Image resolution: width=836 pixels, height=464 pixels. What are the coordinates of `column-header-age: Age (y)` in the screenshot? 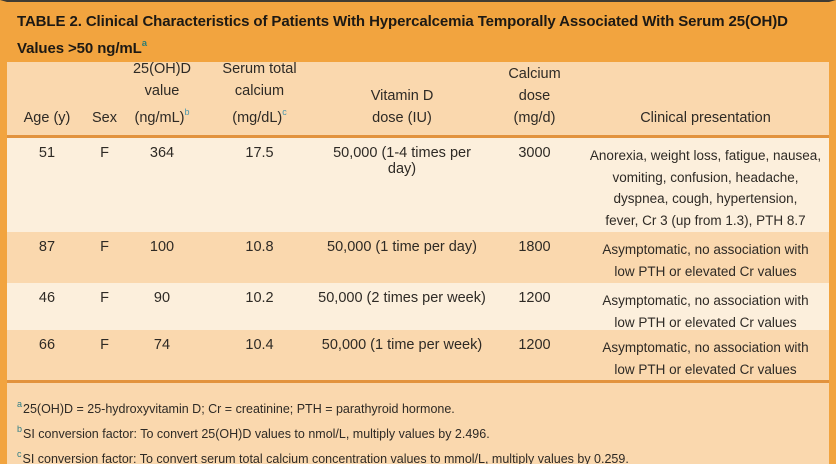 It's located at (47, 118).